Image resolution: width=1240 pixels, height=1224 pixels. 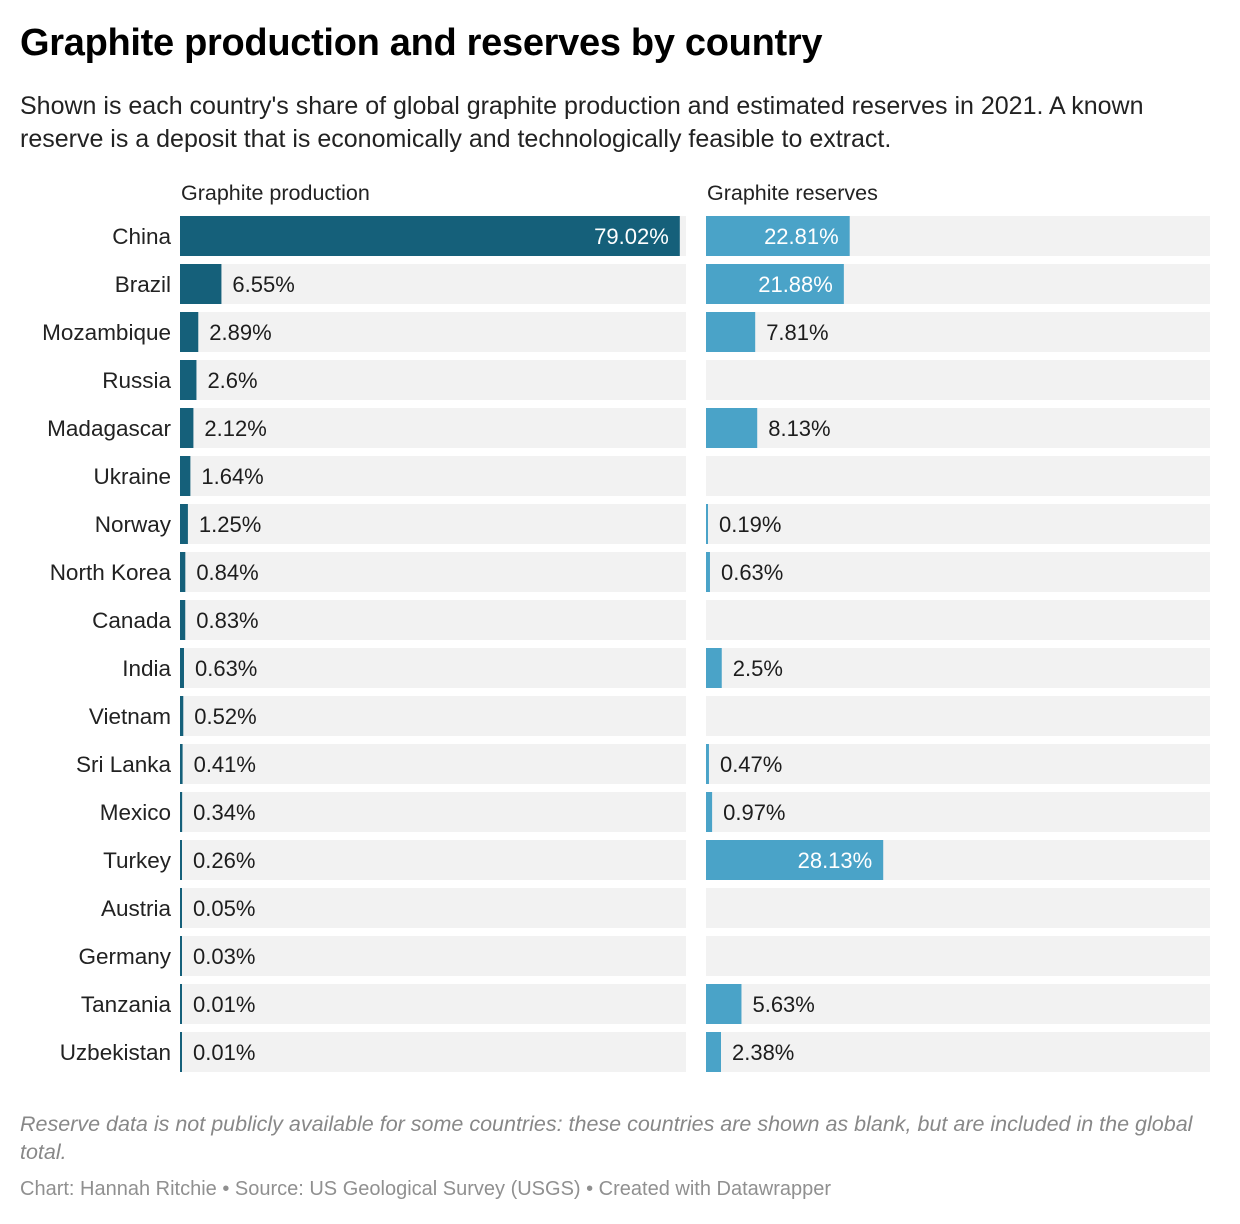 What do you see at coordinates (224, 1004) in the screenshot?
I see `data-label-production-tanzania: 0.01%` at bounding box center [224, 1004].